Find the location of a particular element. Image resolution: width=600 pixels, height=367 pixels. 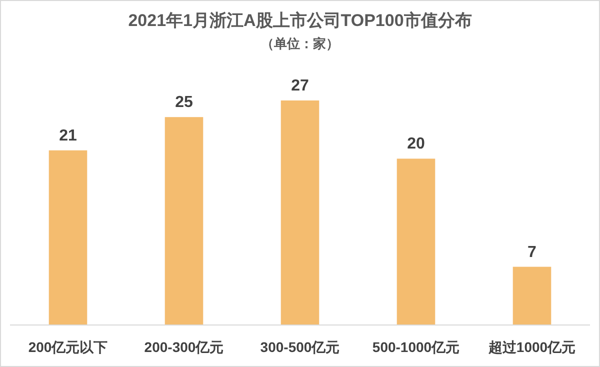

data-label: 20 is located at coordinates (416, 144).